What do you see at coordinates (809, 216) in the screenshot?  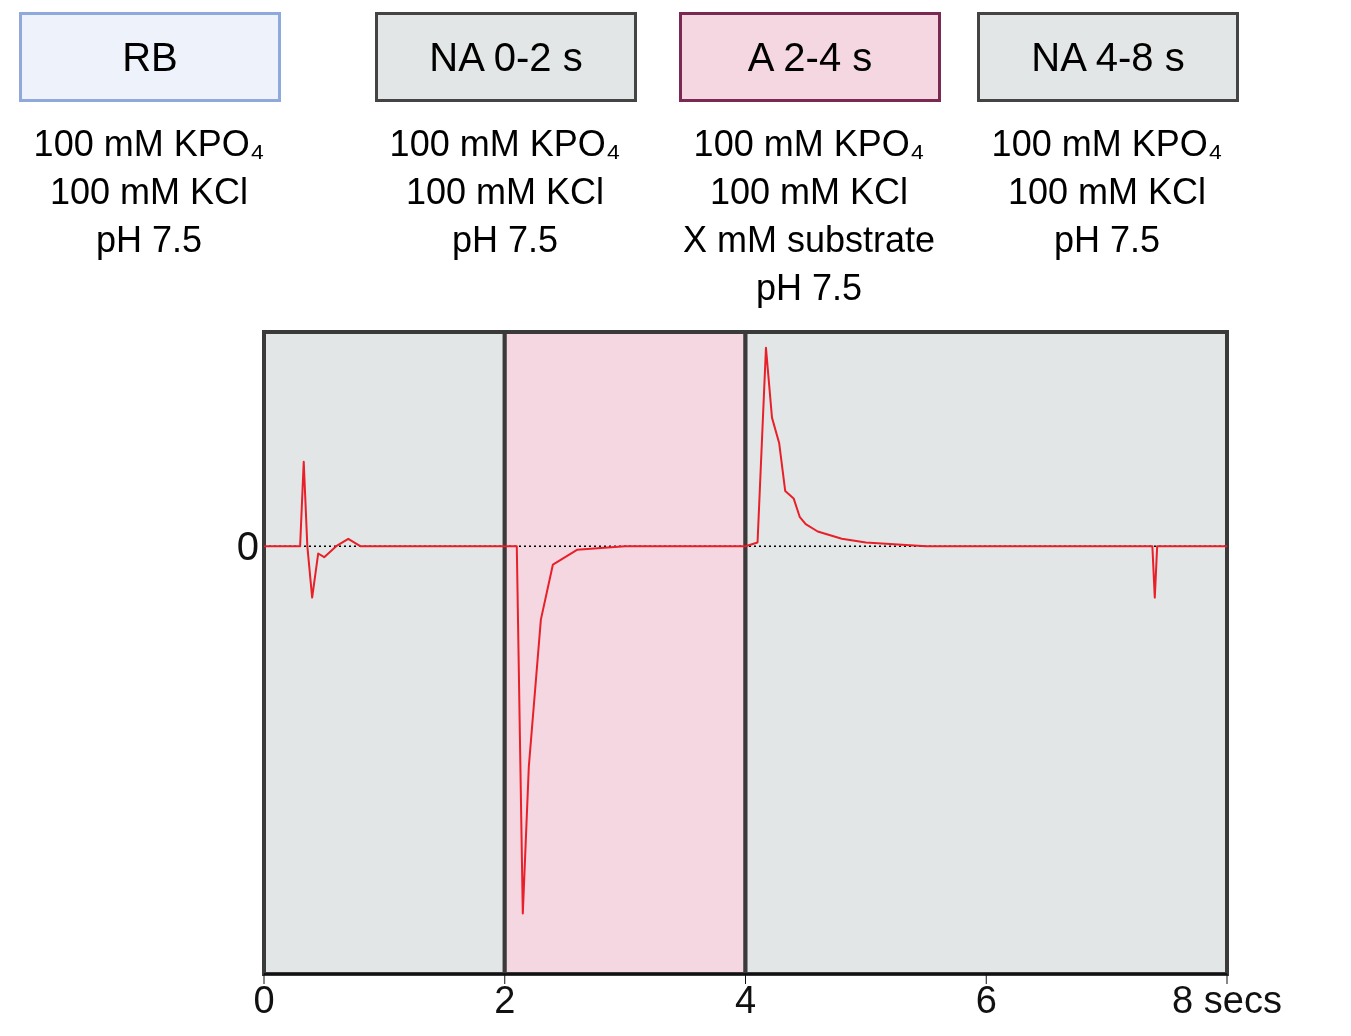 I see `text: 100 mM KPO₄ 100 mM KCl X mM substrate pH 7.5` at bounding box center [809, 216].